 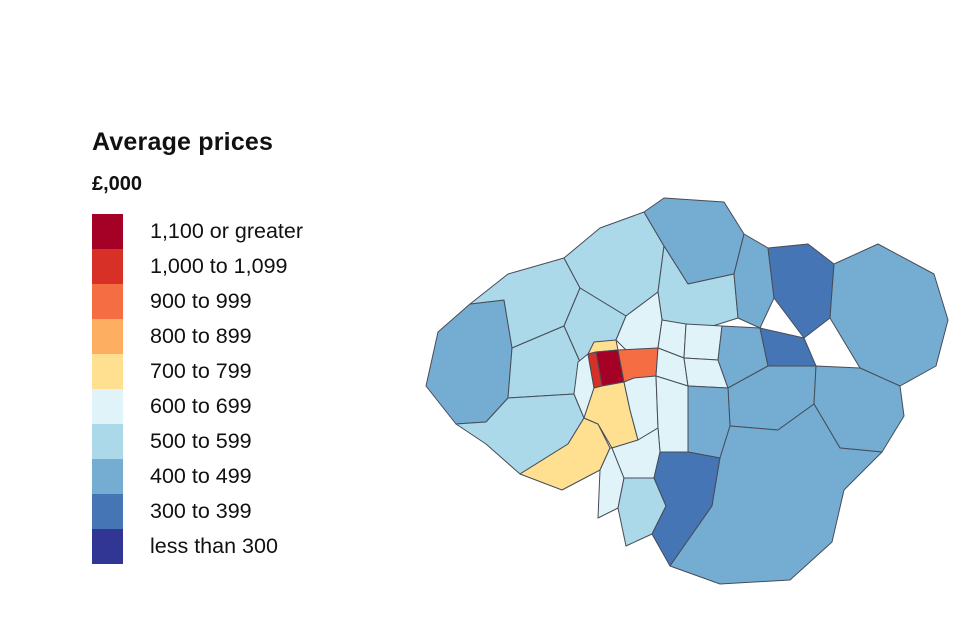 I want to click on legend-row: 400 to 499, so click(x=197, y=476).